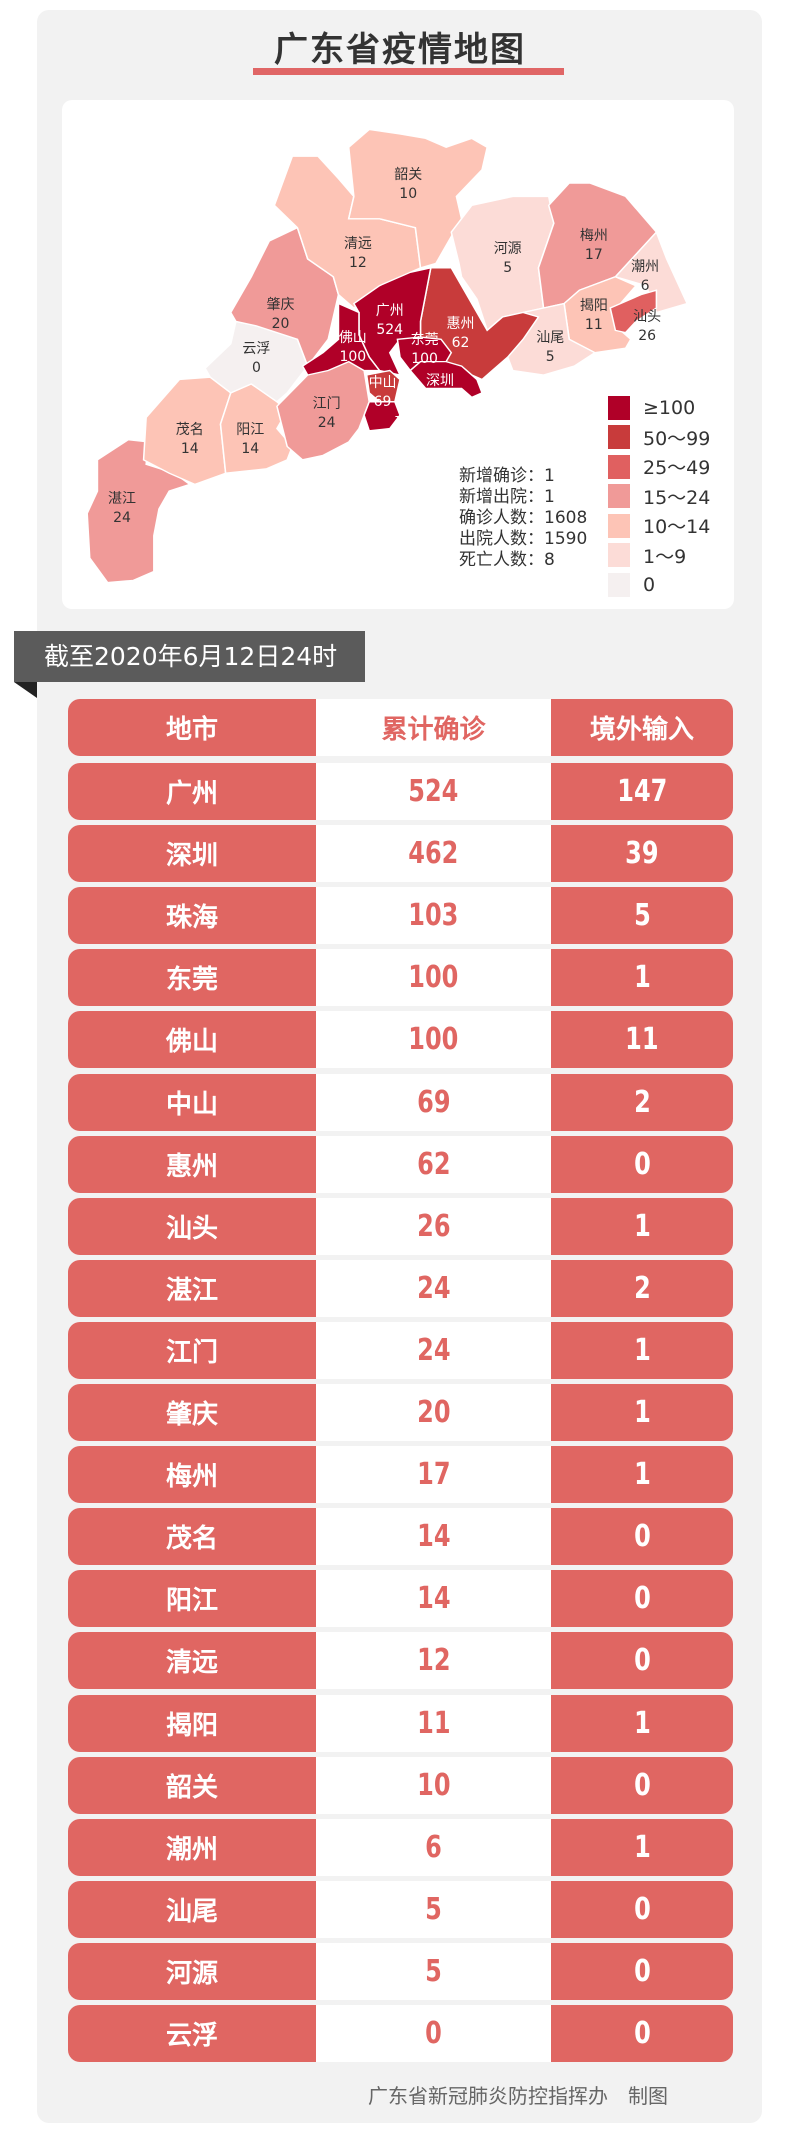 The width and height of the screenshot is (800, 2132). I want to click on cell-imported: 39, so click(642, 854).